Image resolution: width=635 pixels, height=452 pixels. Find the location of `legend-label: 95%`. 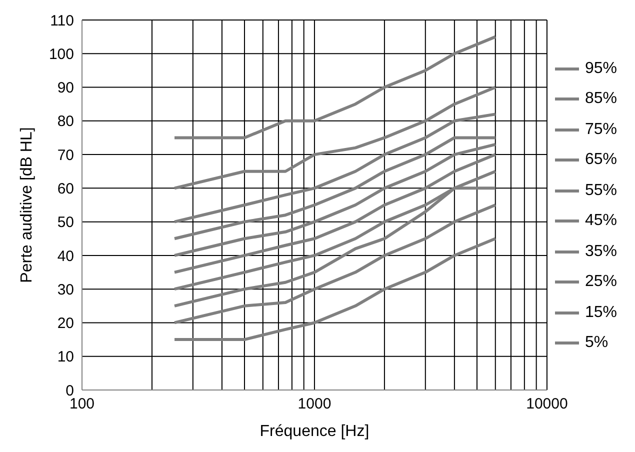

legend-label: 95% is located at coordinates (600, 68).